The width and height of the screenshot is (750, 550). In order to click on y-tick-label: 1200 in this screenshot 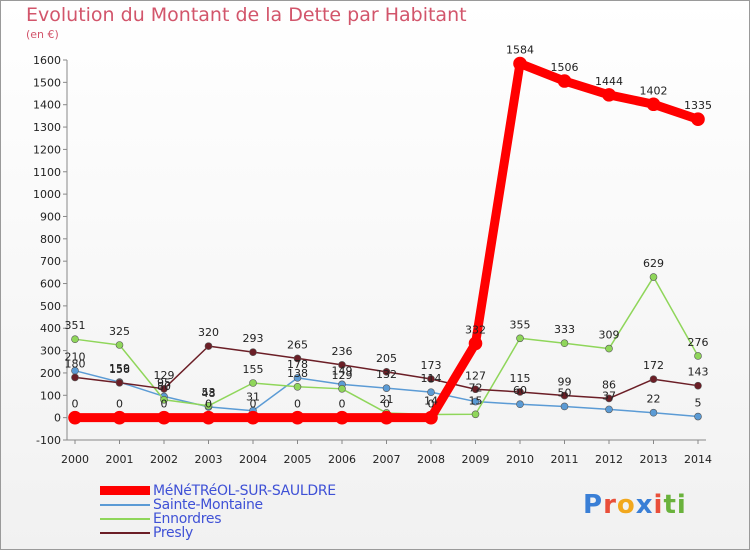, I will do `click(47, 149)`.